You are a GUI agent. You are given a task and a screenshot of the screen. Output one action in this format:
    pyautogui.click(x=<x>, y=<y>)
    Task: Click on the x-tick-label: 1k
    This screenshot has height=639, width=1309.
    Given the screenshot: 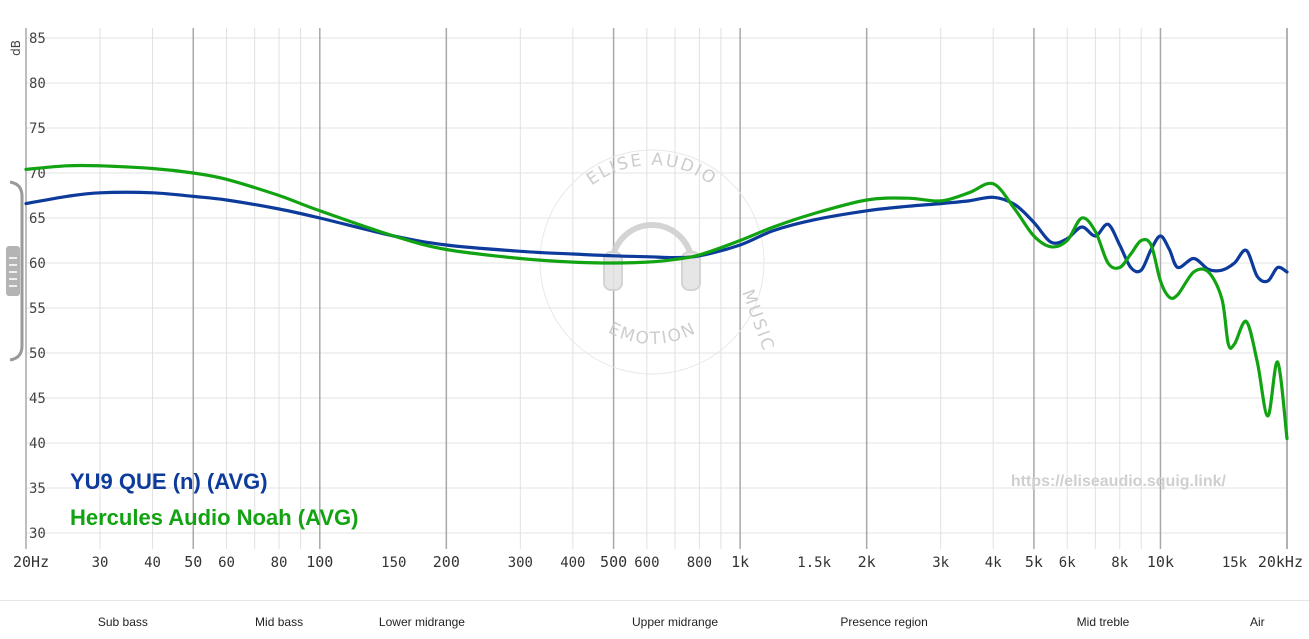 What is the action you would take?
    pyautogui.click(x=740, y=562)
    